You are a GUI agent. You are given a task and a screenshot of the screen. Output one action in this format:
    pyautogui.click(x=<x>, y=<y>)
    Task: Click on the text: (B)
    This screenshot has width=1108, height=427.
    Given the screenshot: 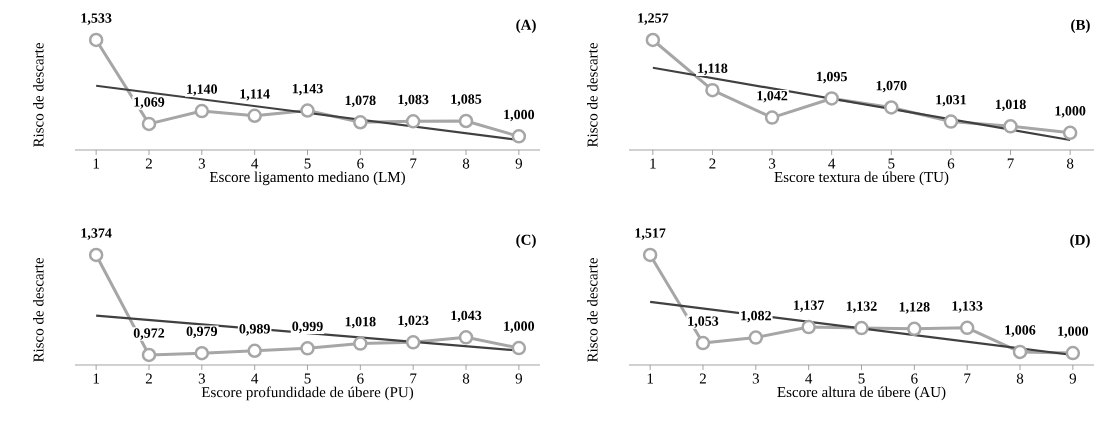 What is the action you would take?
    pyautogui.click(x=1080, y=26)
    